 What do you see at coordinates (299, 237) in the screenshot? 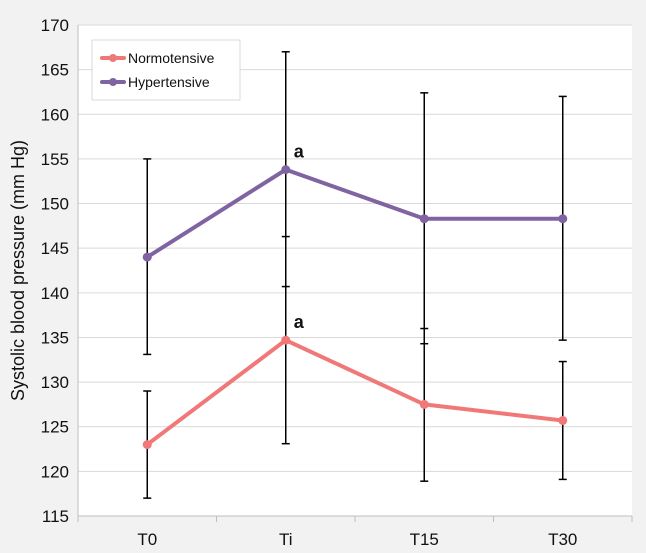
I see `annotations: aa` at bounding box center [299, 237].